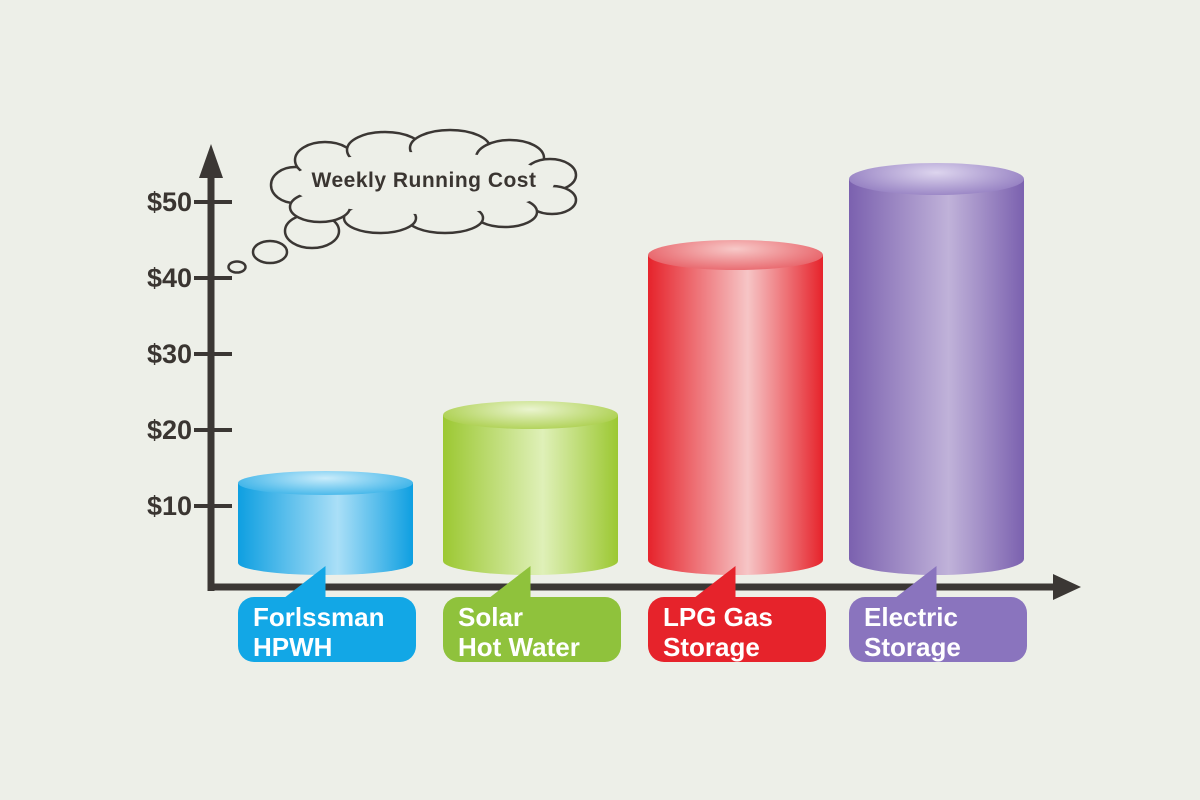  Describe the element at coordinates (735, 255) in the screenshot. I see `cylinder-top-lpg-gas-storage` at that location.